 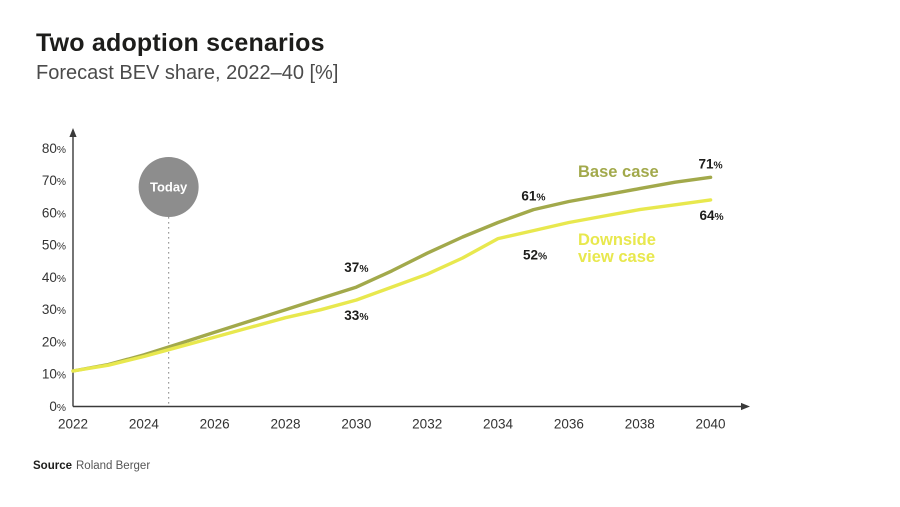 I want to click on today-label: Today, so click(x=169, y=187).